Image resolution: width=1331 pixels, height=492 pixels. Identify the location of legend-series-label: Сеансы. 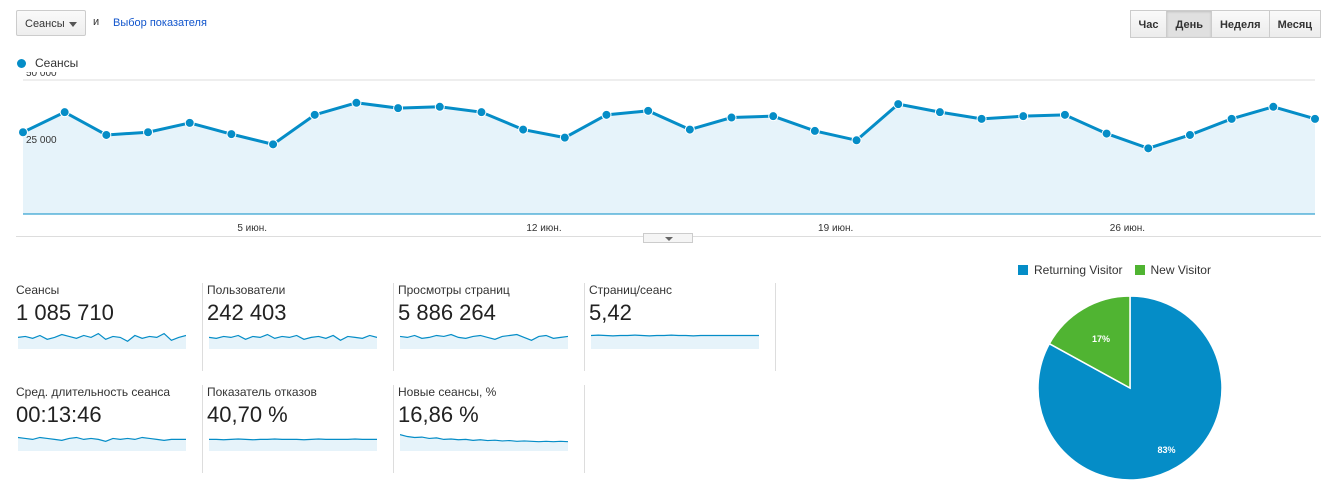
(57, 63).